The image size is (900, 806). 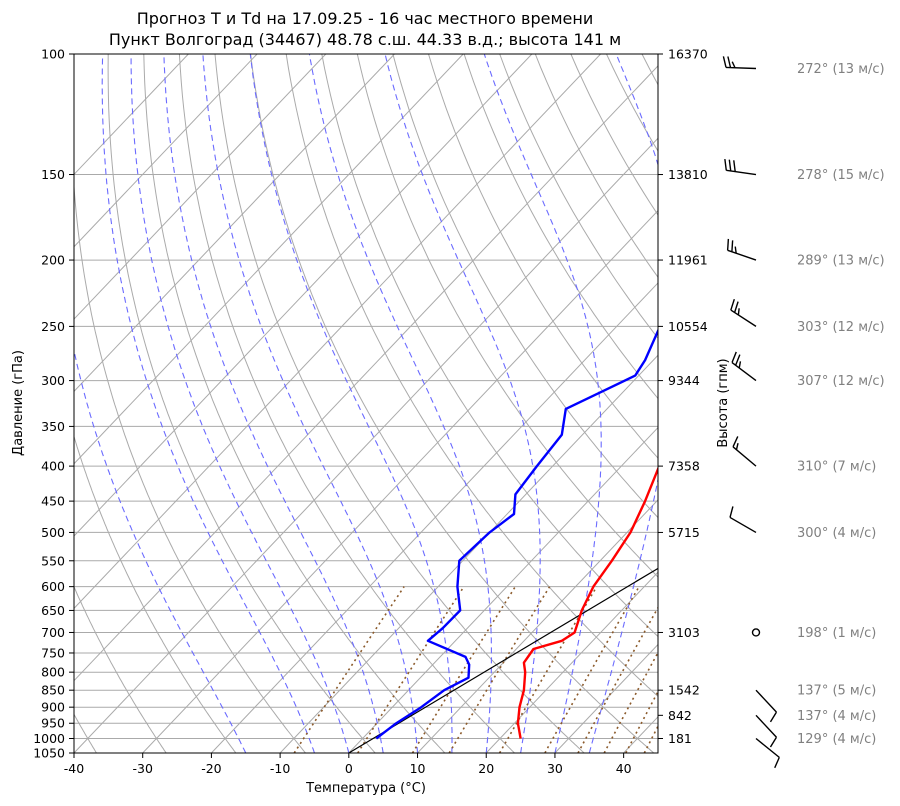 I want to click on height-tick-label: 16370, so click(x=688, y=54).